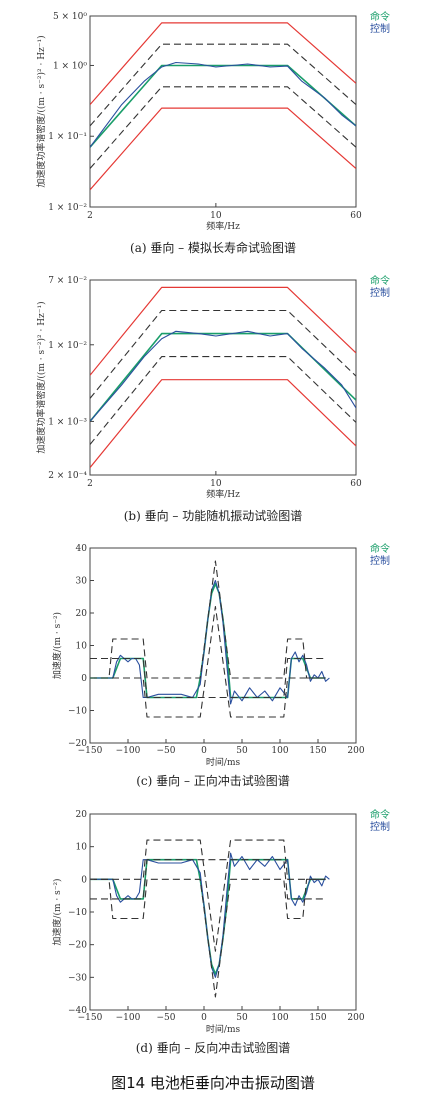 This screenshot has width=426, height=1101. What do you see at coordinates (67, 281) in the screenshot?
I see `y-tick-label: 7 × 10⁻²` at bounding box center [67, 281].